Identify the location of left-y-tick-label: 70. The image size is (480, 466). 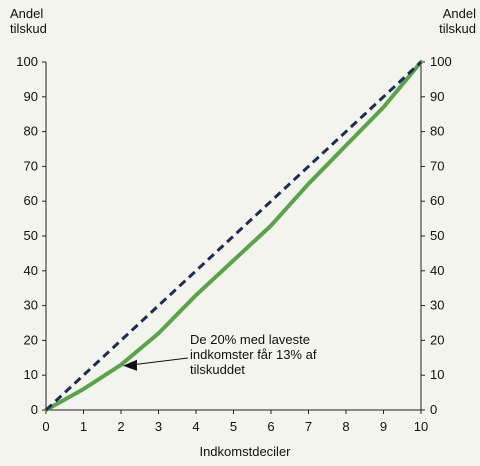
(31, 165).